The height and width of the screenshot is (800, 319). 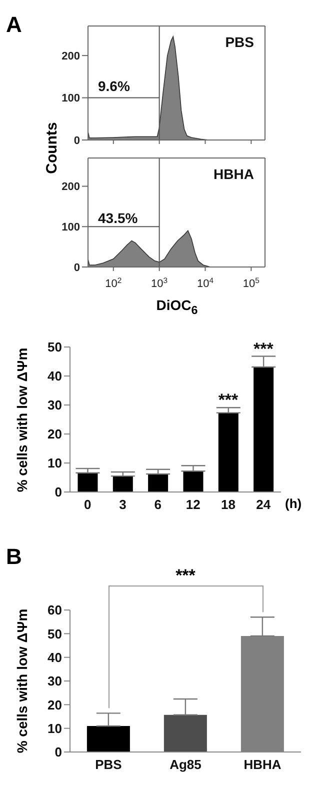 What do you see at coordinates (186, 764) in the screenshot?
I see `x-tick-label: Ag85` at bounding box center [186, 764].